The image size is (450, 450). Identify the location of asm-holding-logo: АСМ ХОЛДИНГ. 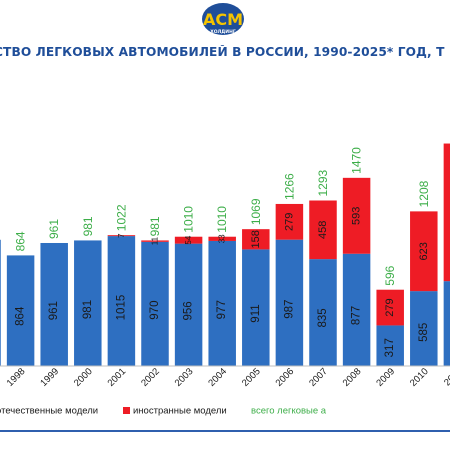
(223, 19).